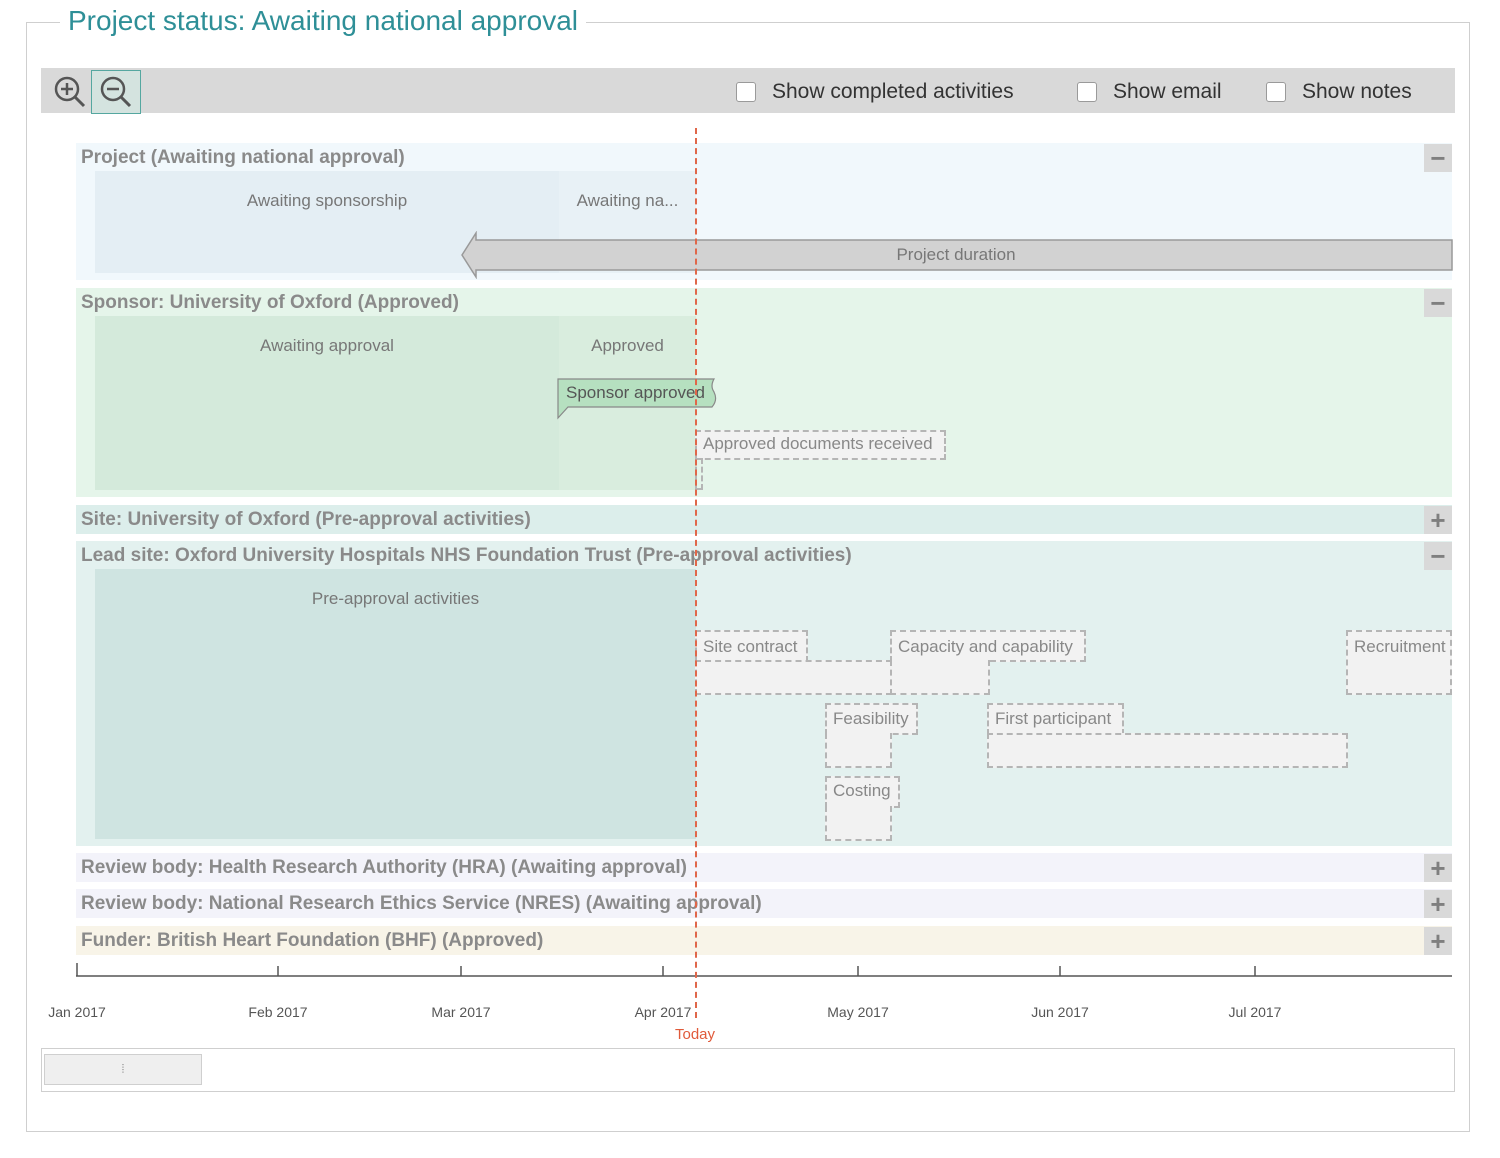 The height and width of the screenshot is (1158, 1500). What do you see at coordinates (1357, 91) in the screenshot?
I see `checkbox-label: Show notes` at bounding box center [1357, 91].